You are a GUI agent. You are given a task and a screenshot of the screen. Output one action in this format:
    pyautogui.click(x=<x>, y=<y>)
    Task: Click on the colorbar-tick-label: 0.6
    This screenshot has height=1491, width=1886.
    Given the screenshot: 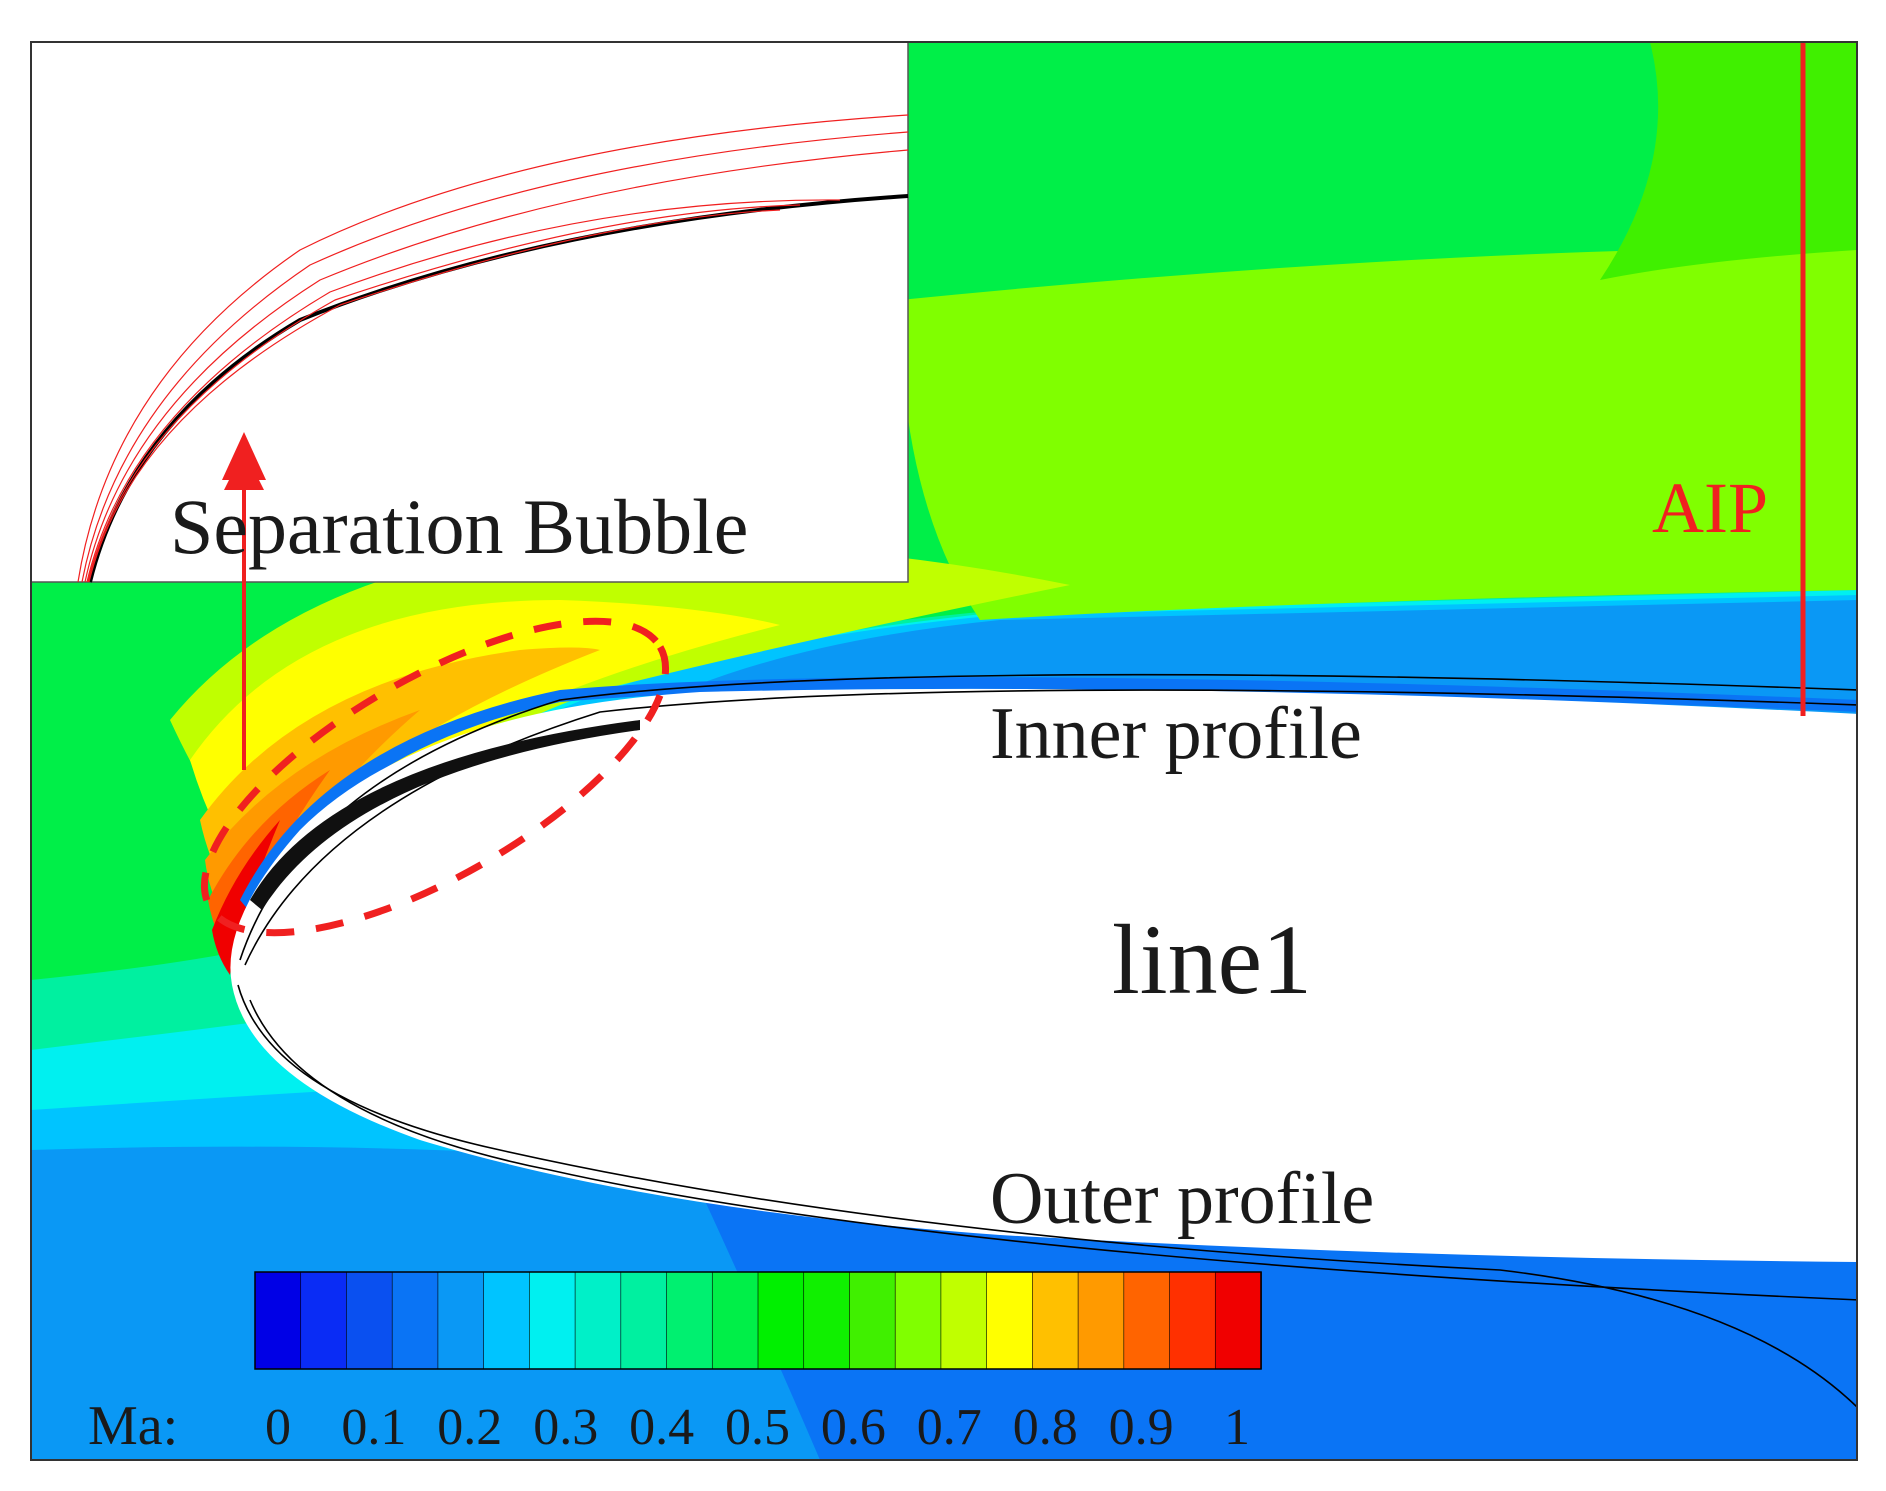 What is the action you would take?
    pyautogui.click(x=853, y=1427)
    